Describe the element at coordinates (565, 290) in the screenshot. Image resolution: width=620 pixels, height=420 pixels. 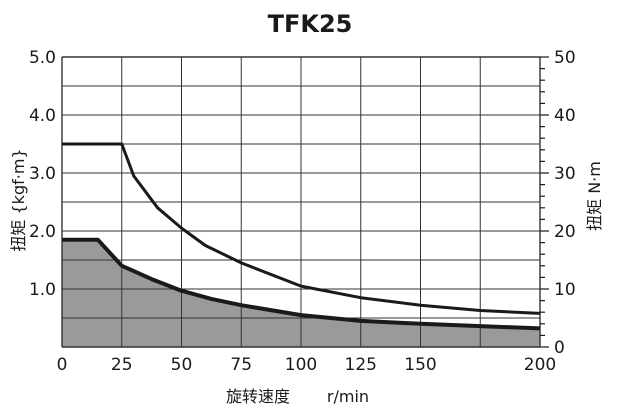
I see `y-tick-label-right: 10` at that location.